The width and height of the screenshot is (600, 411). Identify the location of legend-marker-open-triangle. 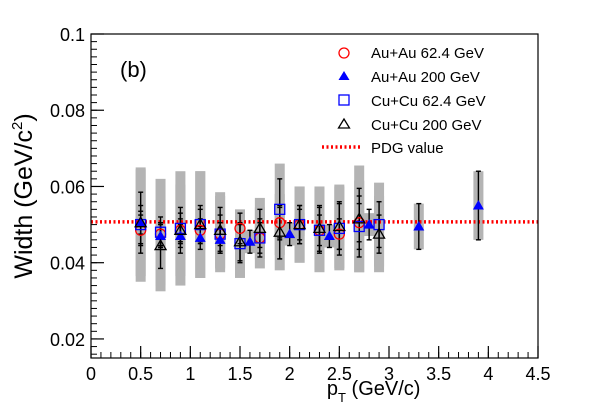
(344, 123).